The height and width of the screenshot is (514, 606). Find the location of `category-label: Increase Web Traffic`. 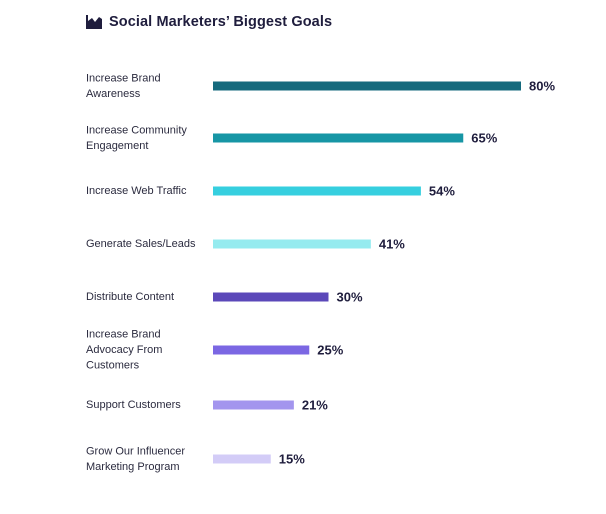

category-label: Increase Web Traffic is located at coordinates (136, 191).